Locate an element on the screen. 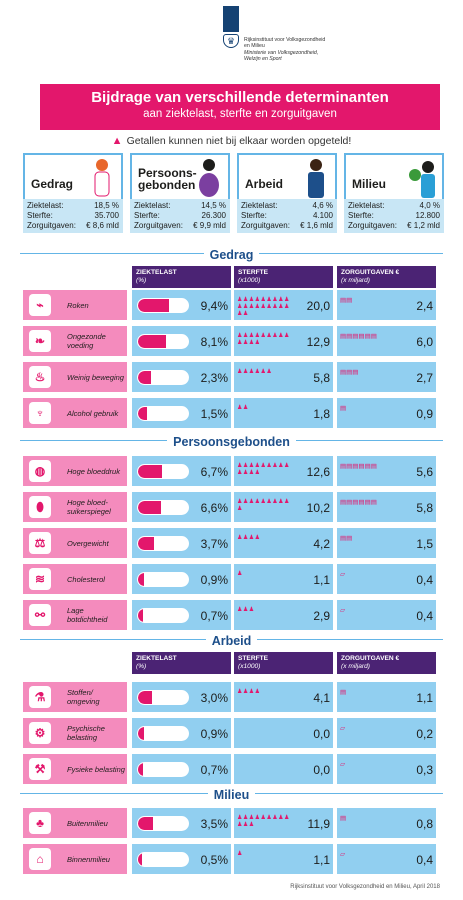  ziektelast-value: 3,5% is located at coordinates (214, 824).